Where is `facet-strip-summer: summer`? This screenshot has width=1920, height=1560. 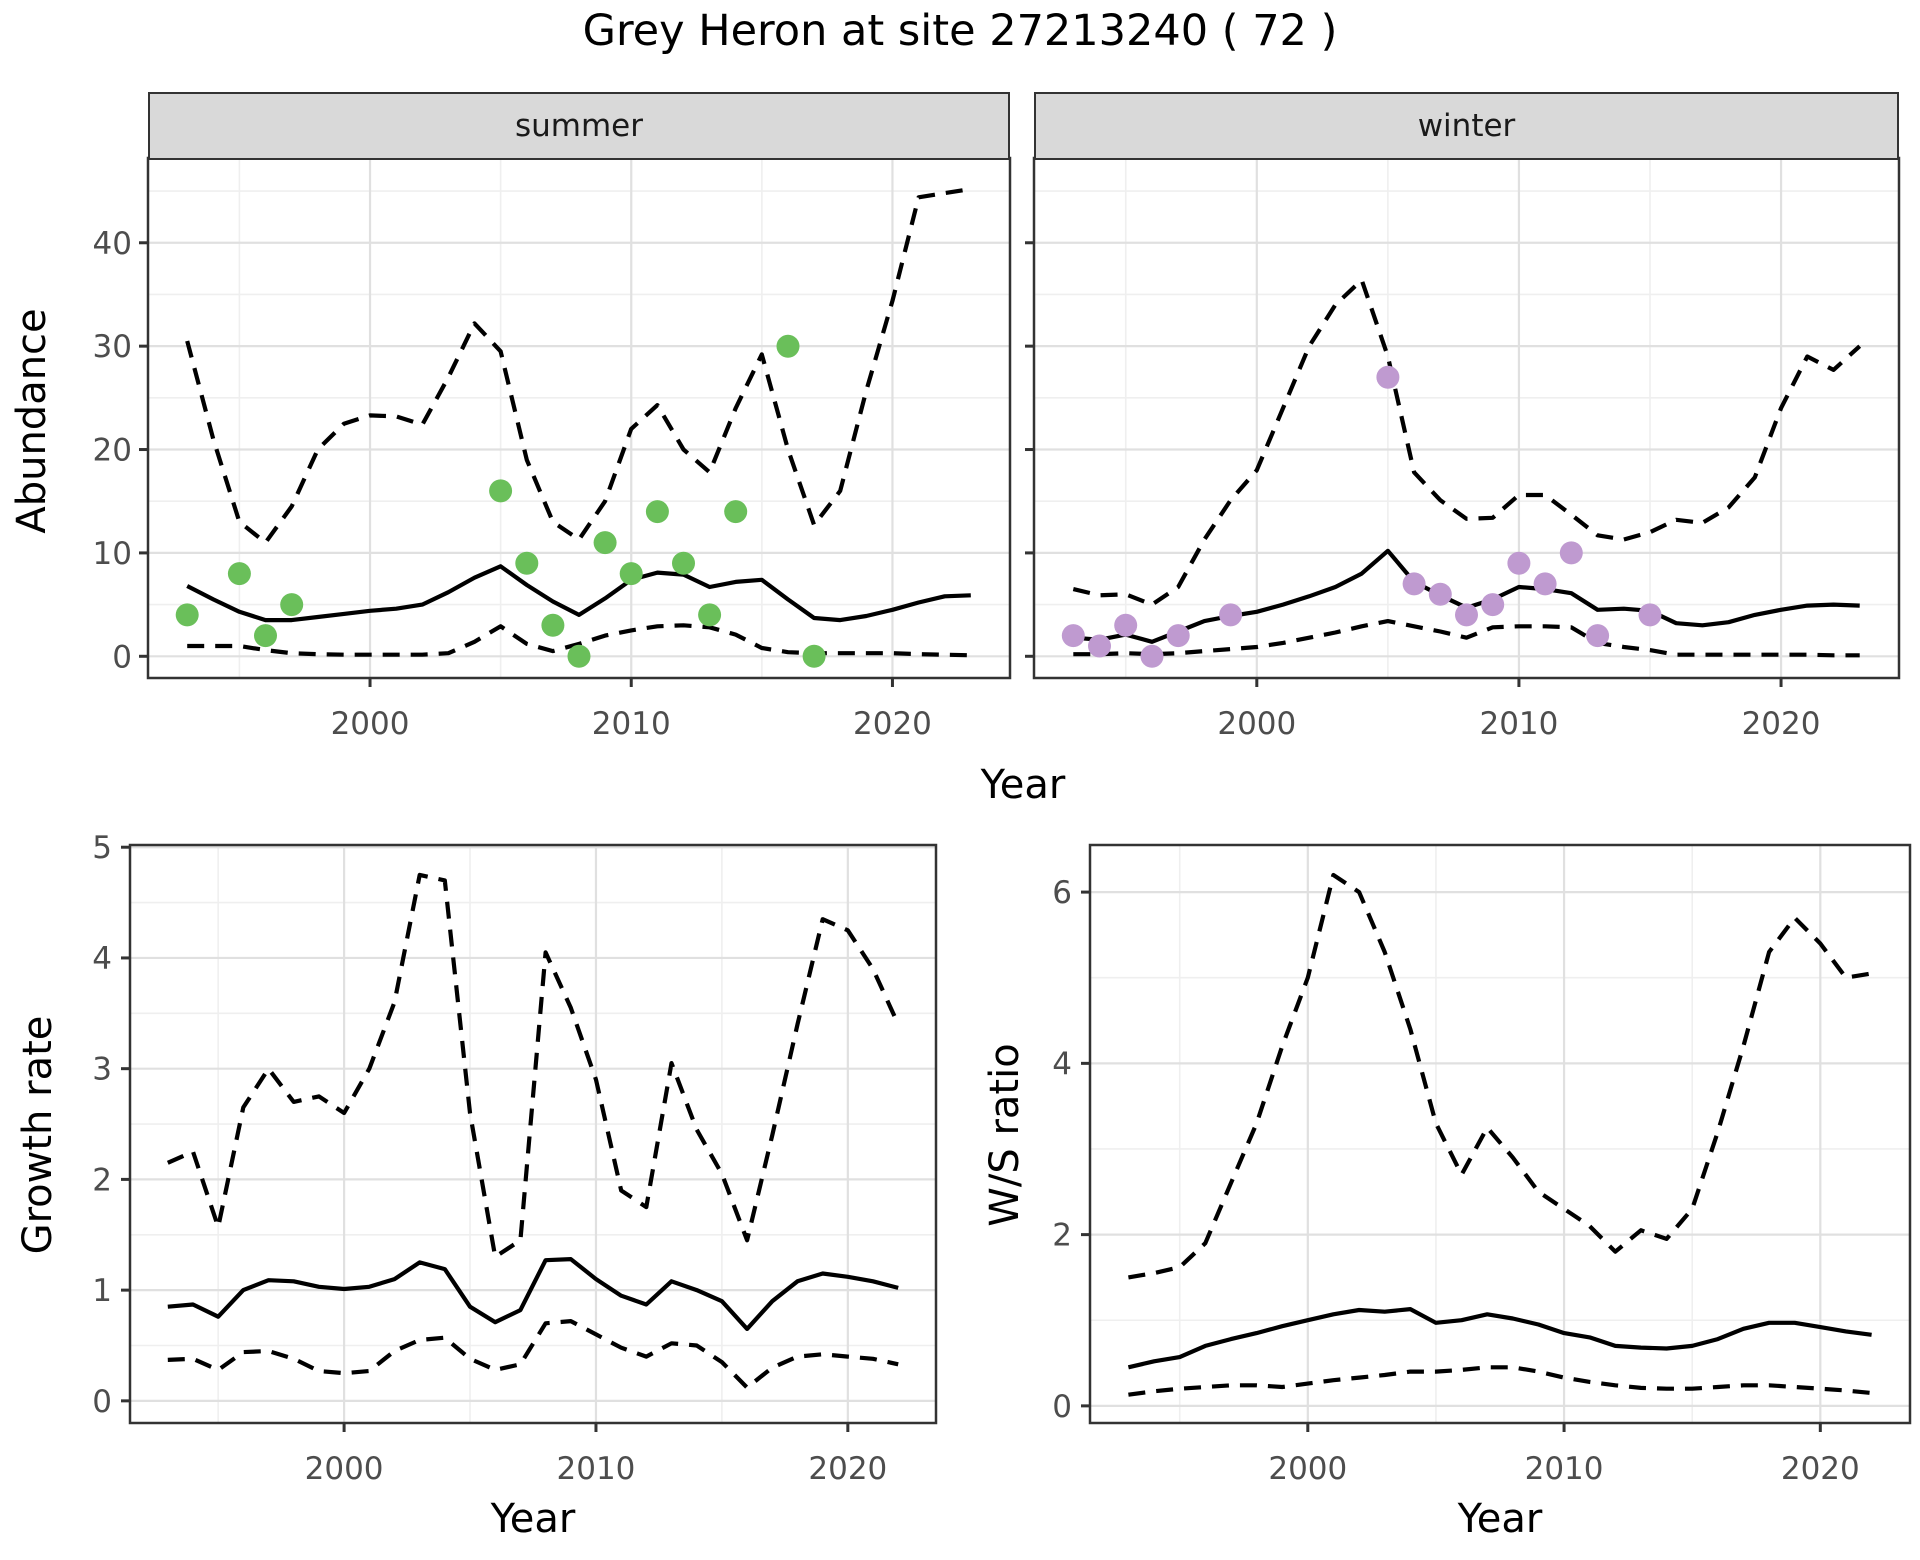
facet-strip-summer: summer is located at coordinates (579, 126).